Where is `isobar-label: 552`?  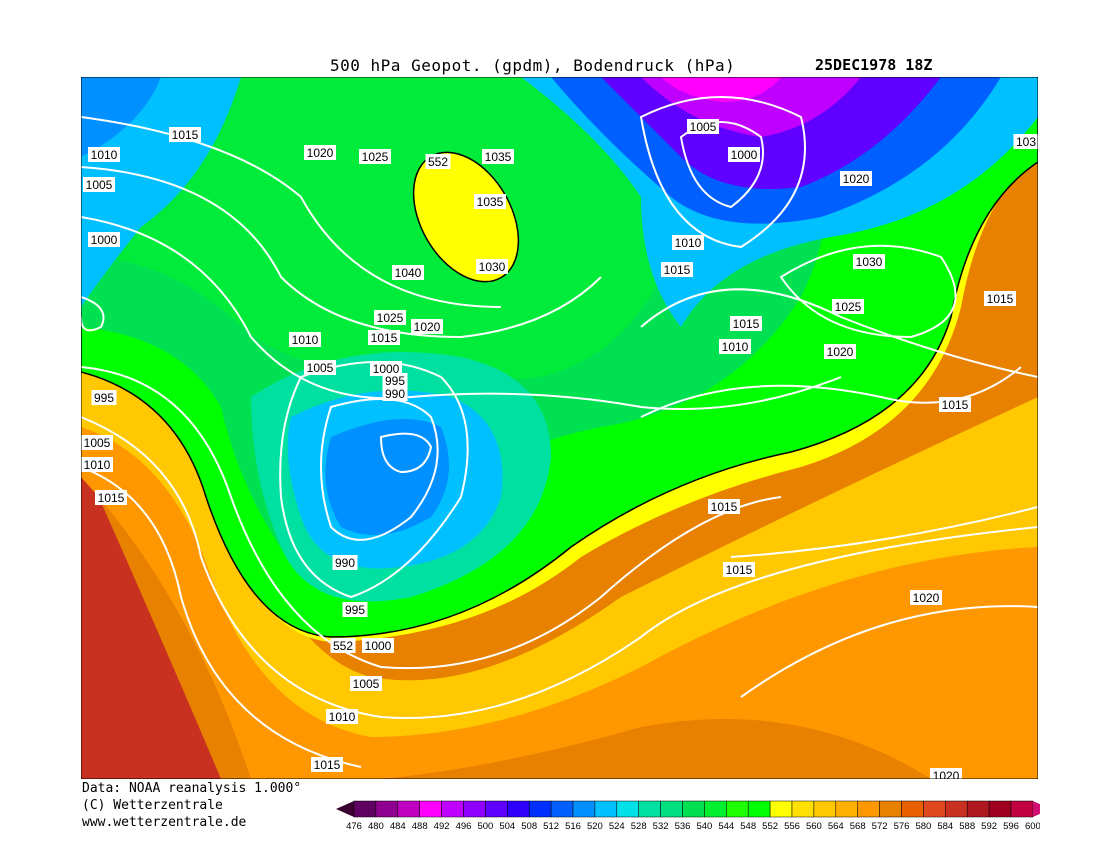 isobar-label: 552 is located at coordinates (343, 645).